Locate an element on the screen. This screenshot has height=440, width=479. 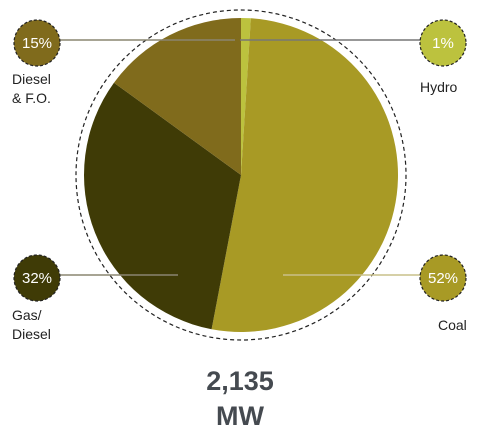
value-label: 32% is located at coordinates (37, 278).